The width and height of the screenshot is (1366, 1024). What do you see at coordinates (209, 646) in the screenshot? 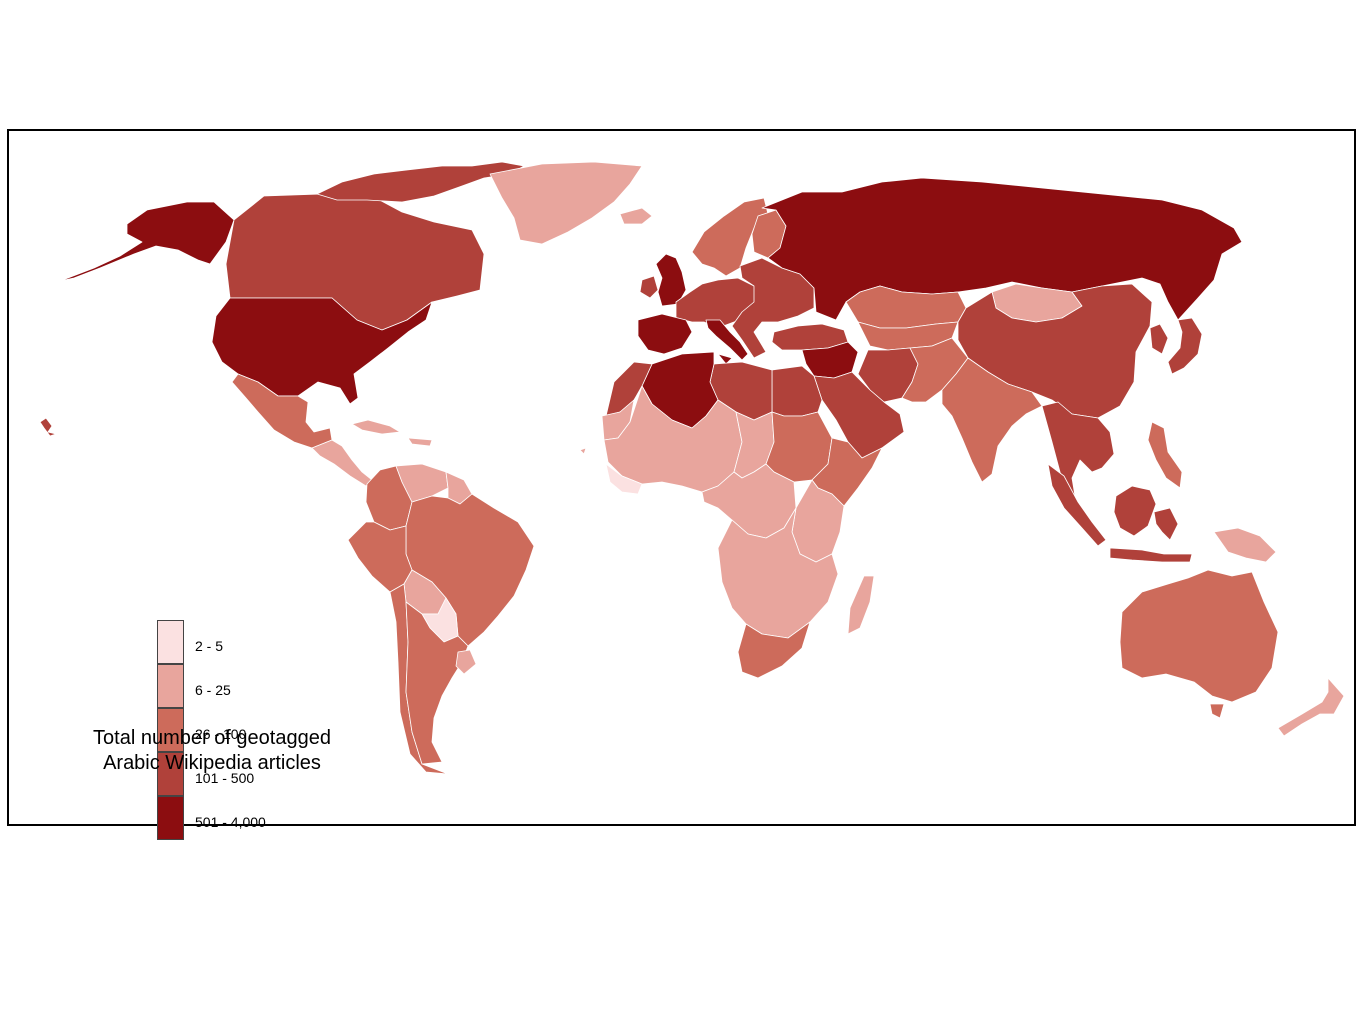
I see `legend-label: 2 - 5` at bounding box center [209, 646].